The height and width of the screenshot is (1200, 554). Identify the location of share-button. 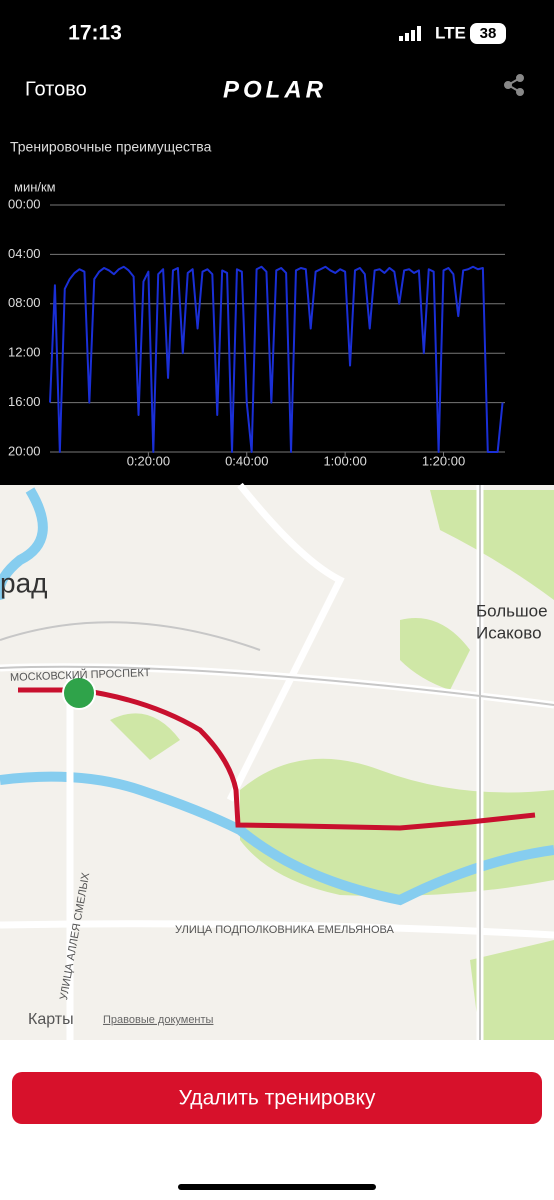
(514, 85).